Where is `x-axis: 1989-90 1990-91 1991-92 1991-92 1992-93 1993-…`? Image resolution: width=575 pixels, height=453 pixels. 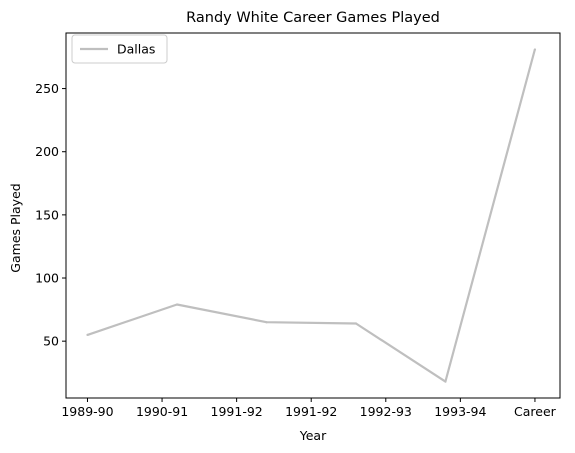
x-axis: 1989-90 1990-91 1991-92 1991-92 1992-93 1993-… is located at coordinates (309, 408).